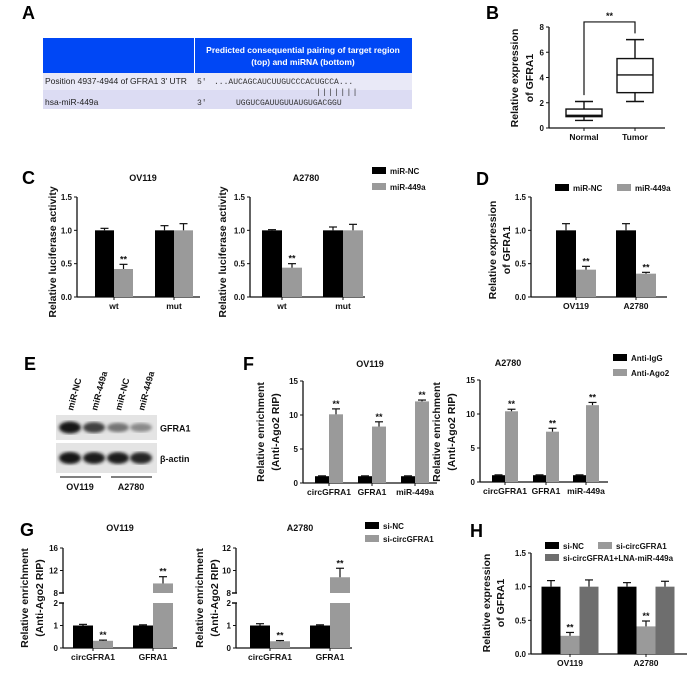 This screenshot has width=688, height=676. I want to click on blot-lane-label: miR-NC, so click(74, 394).